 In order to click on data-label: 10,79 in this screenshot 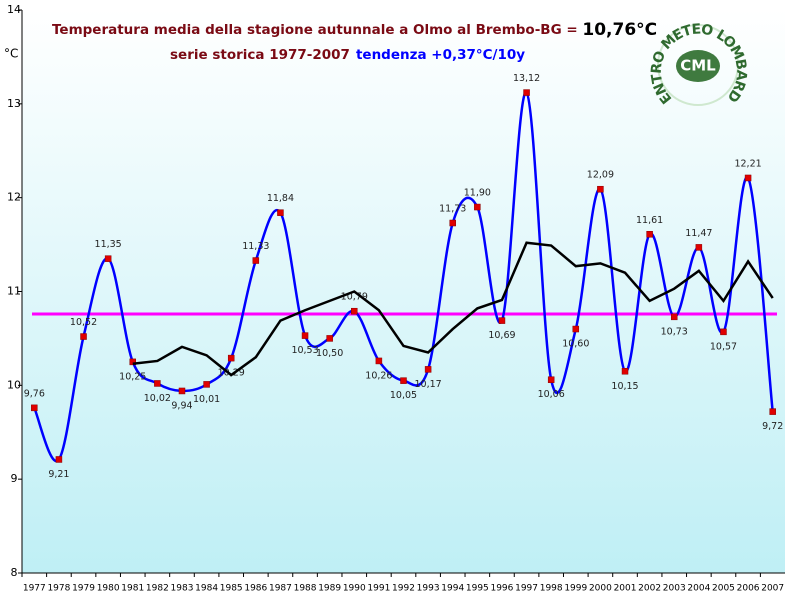, I will do `click(354, 297)`.